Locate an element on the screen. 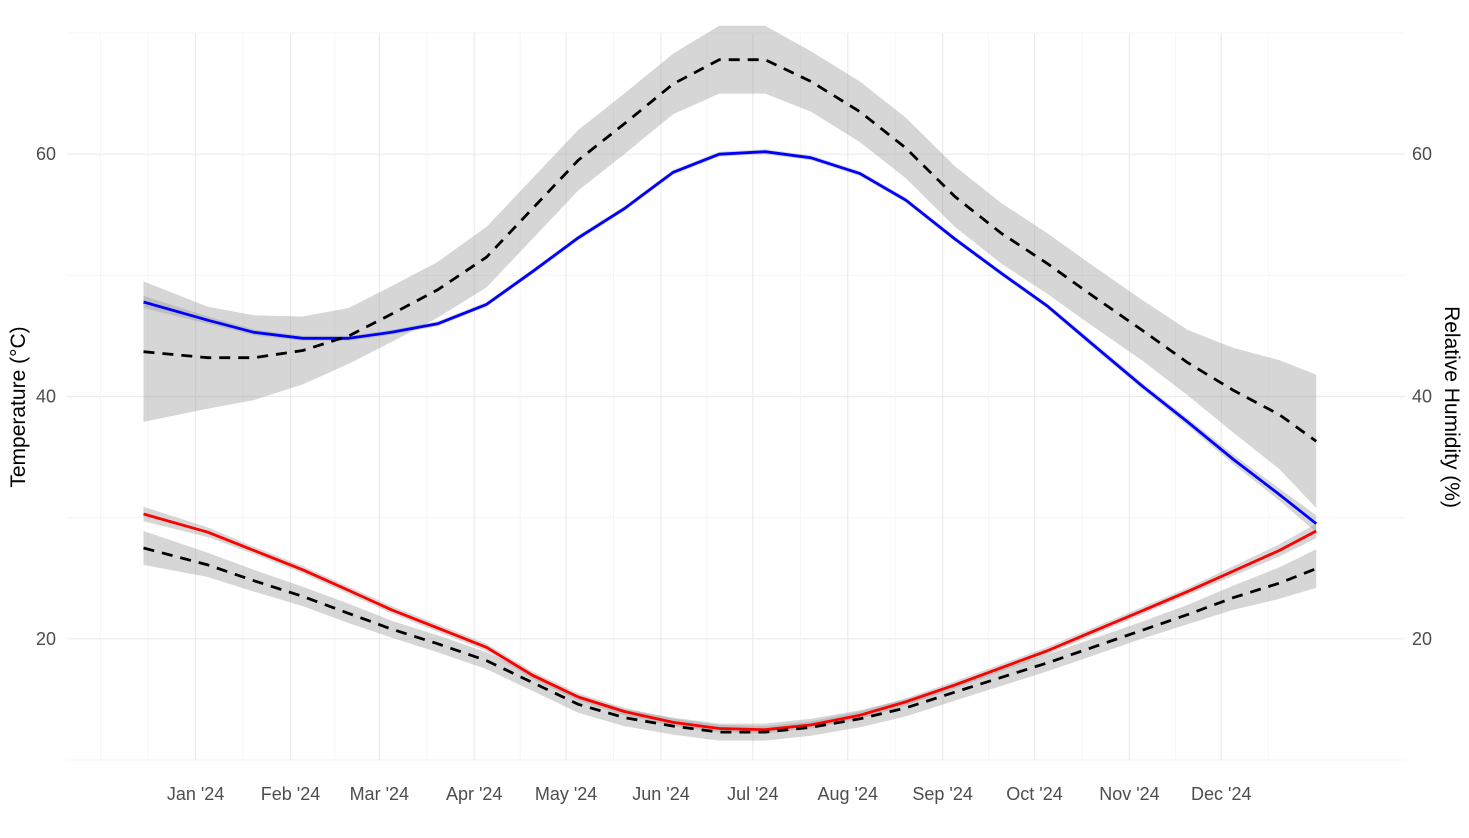  x-tick-label: Dec '24 is located at coordinates (1221, 794).